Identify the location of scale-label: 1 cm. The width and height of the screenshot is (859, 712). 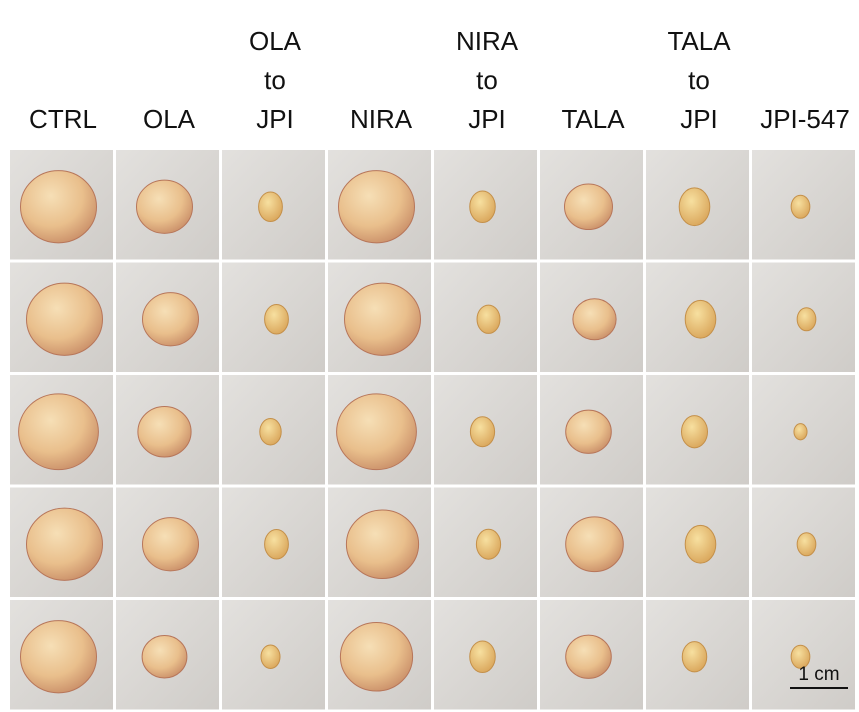
(818, 674).